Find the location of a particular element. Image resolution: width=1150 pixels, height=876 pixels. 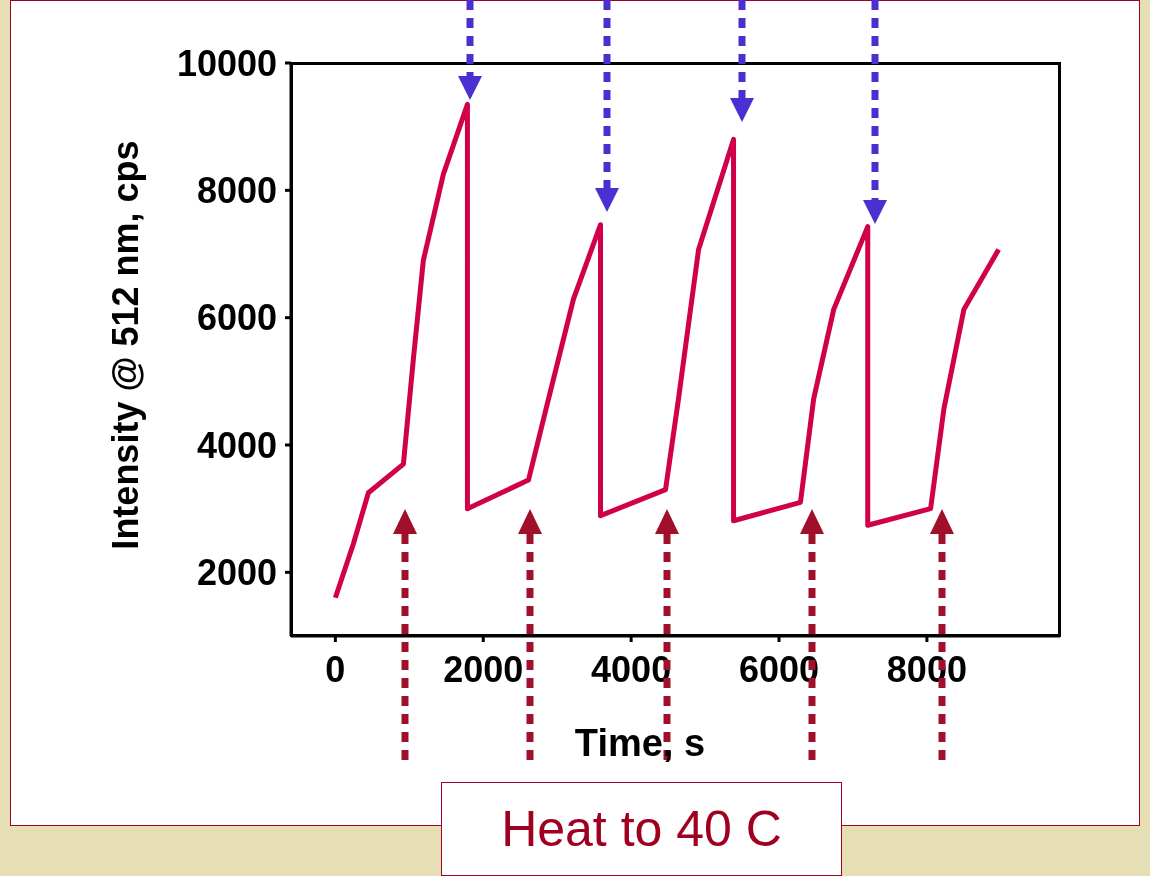

x-tick-label: 6000 is located at coordinates (779, 669).